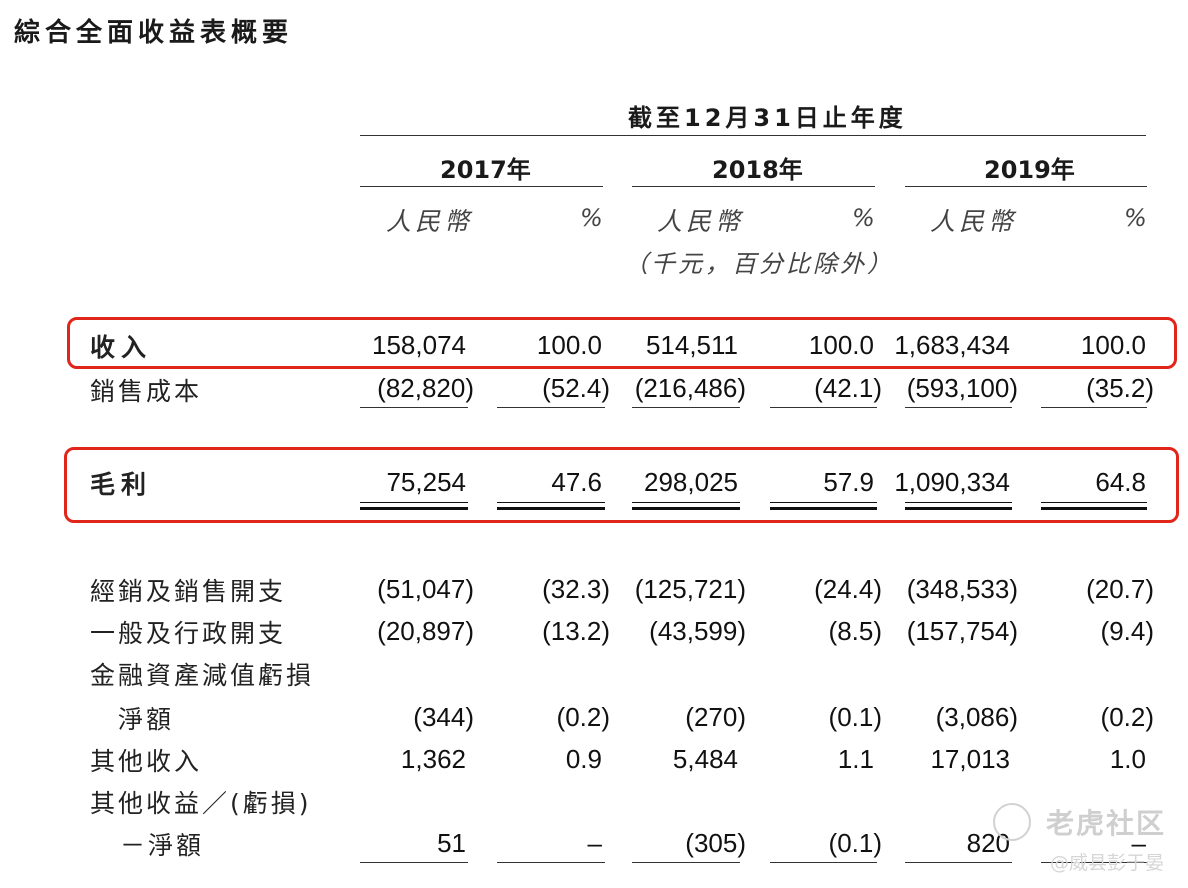 The width and height of the screenshot is (1188, 888). I want to click on year-header-2018: 2018年, so click(757, 170).